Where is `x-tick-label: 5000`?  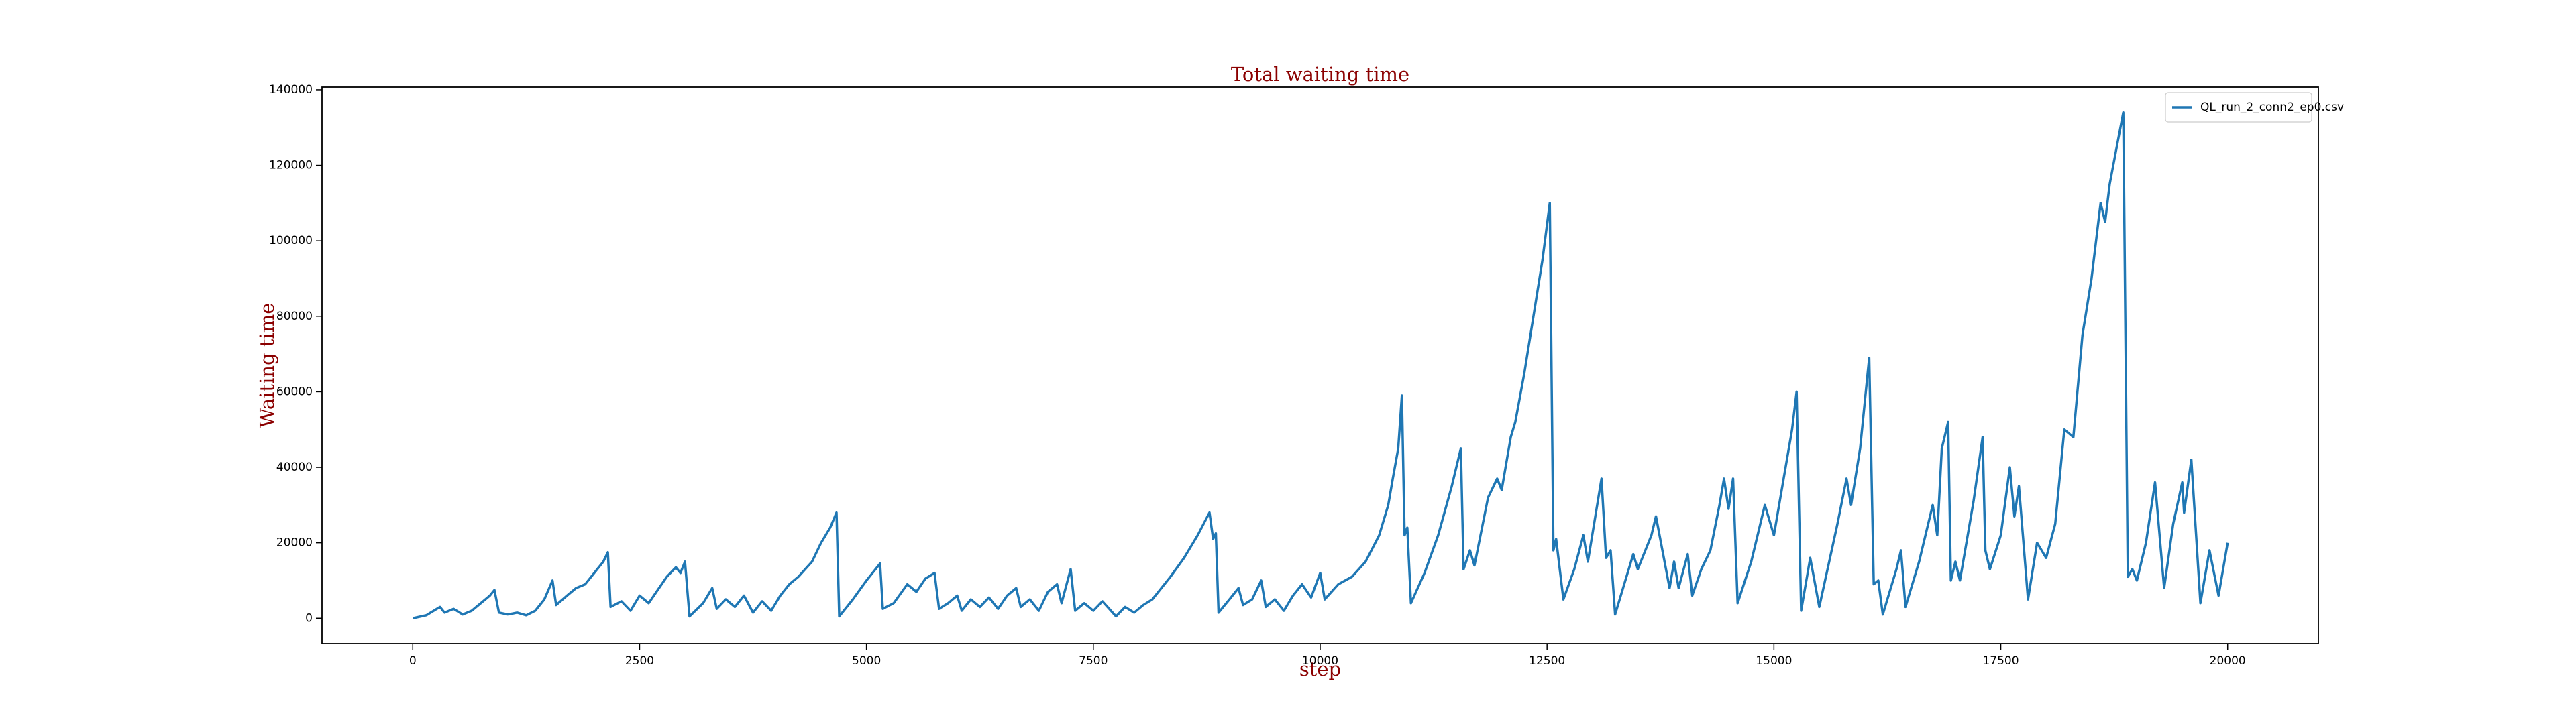
x-tick-label: 5000 is located at coordinates (866, 661).